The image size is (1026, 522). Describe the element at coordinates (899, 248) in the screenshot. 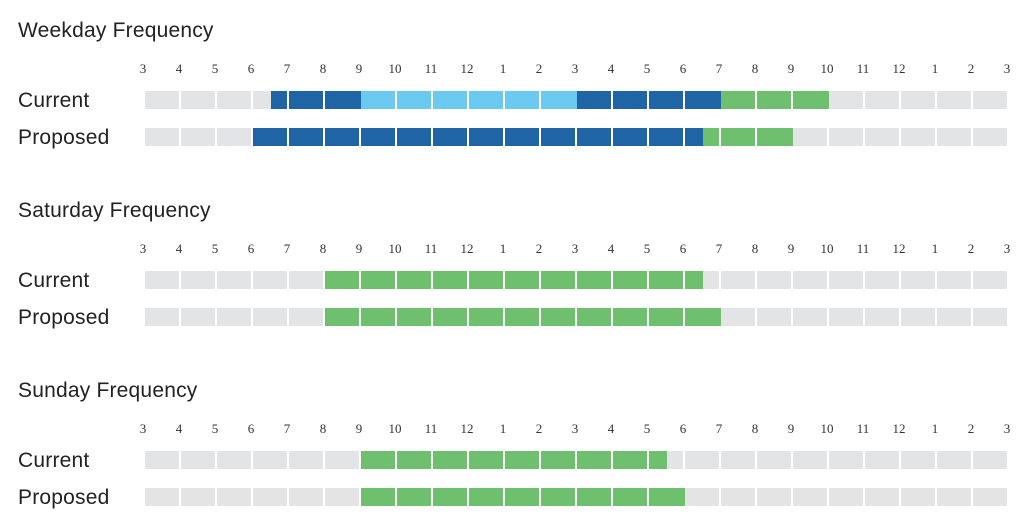

I see `hour-tick-label: 12` at that location.